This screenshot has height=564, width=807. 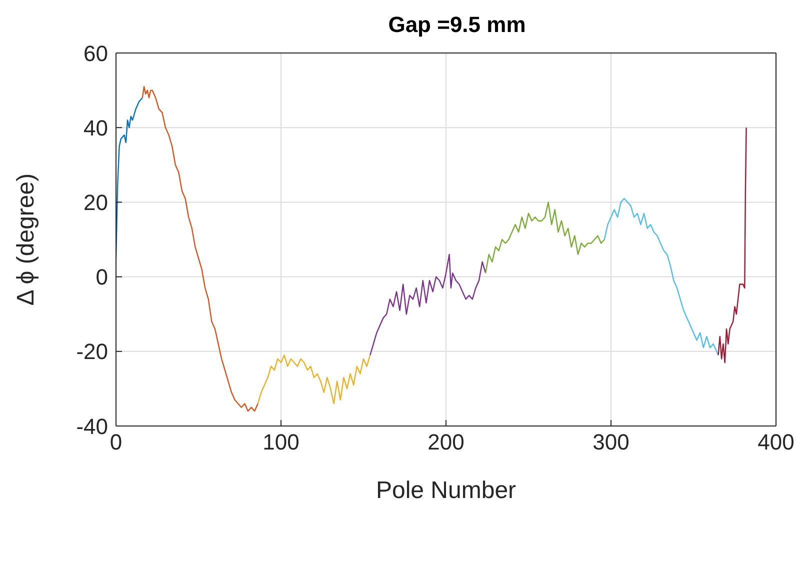 I want to click on x-tick-label: 100, so click(x=281, y=442).